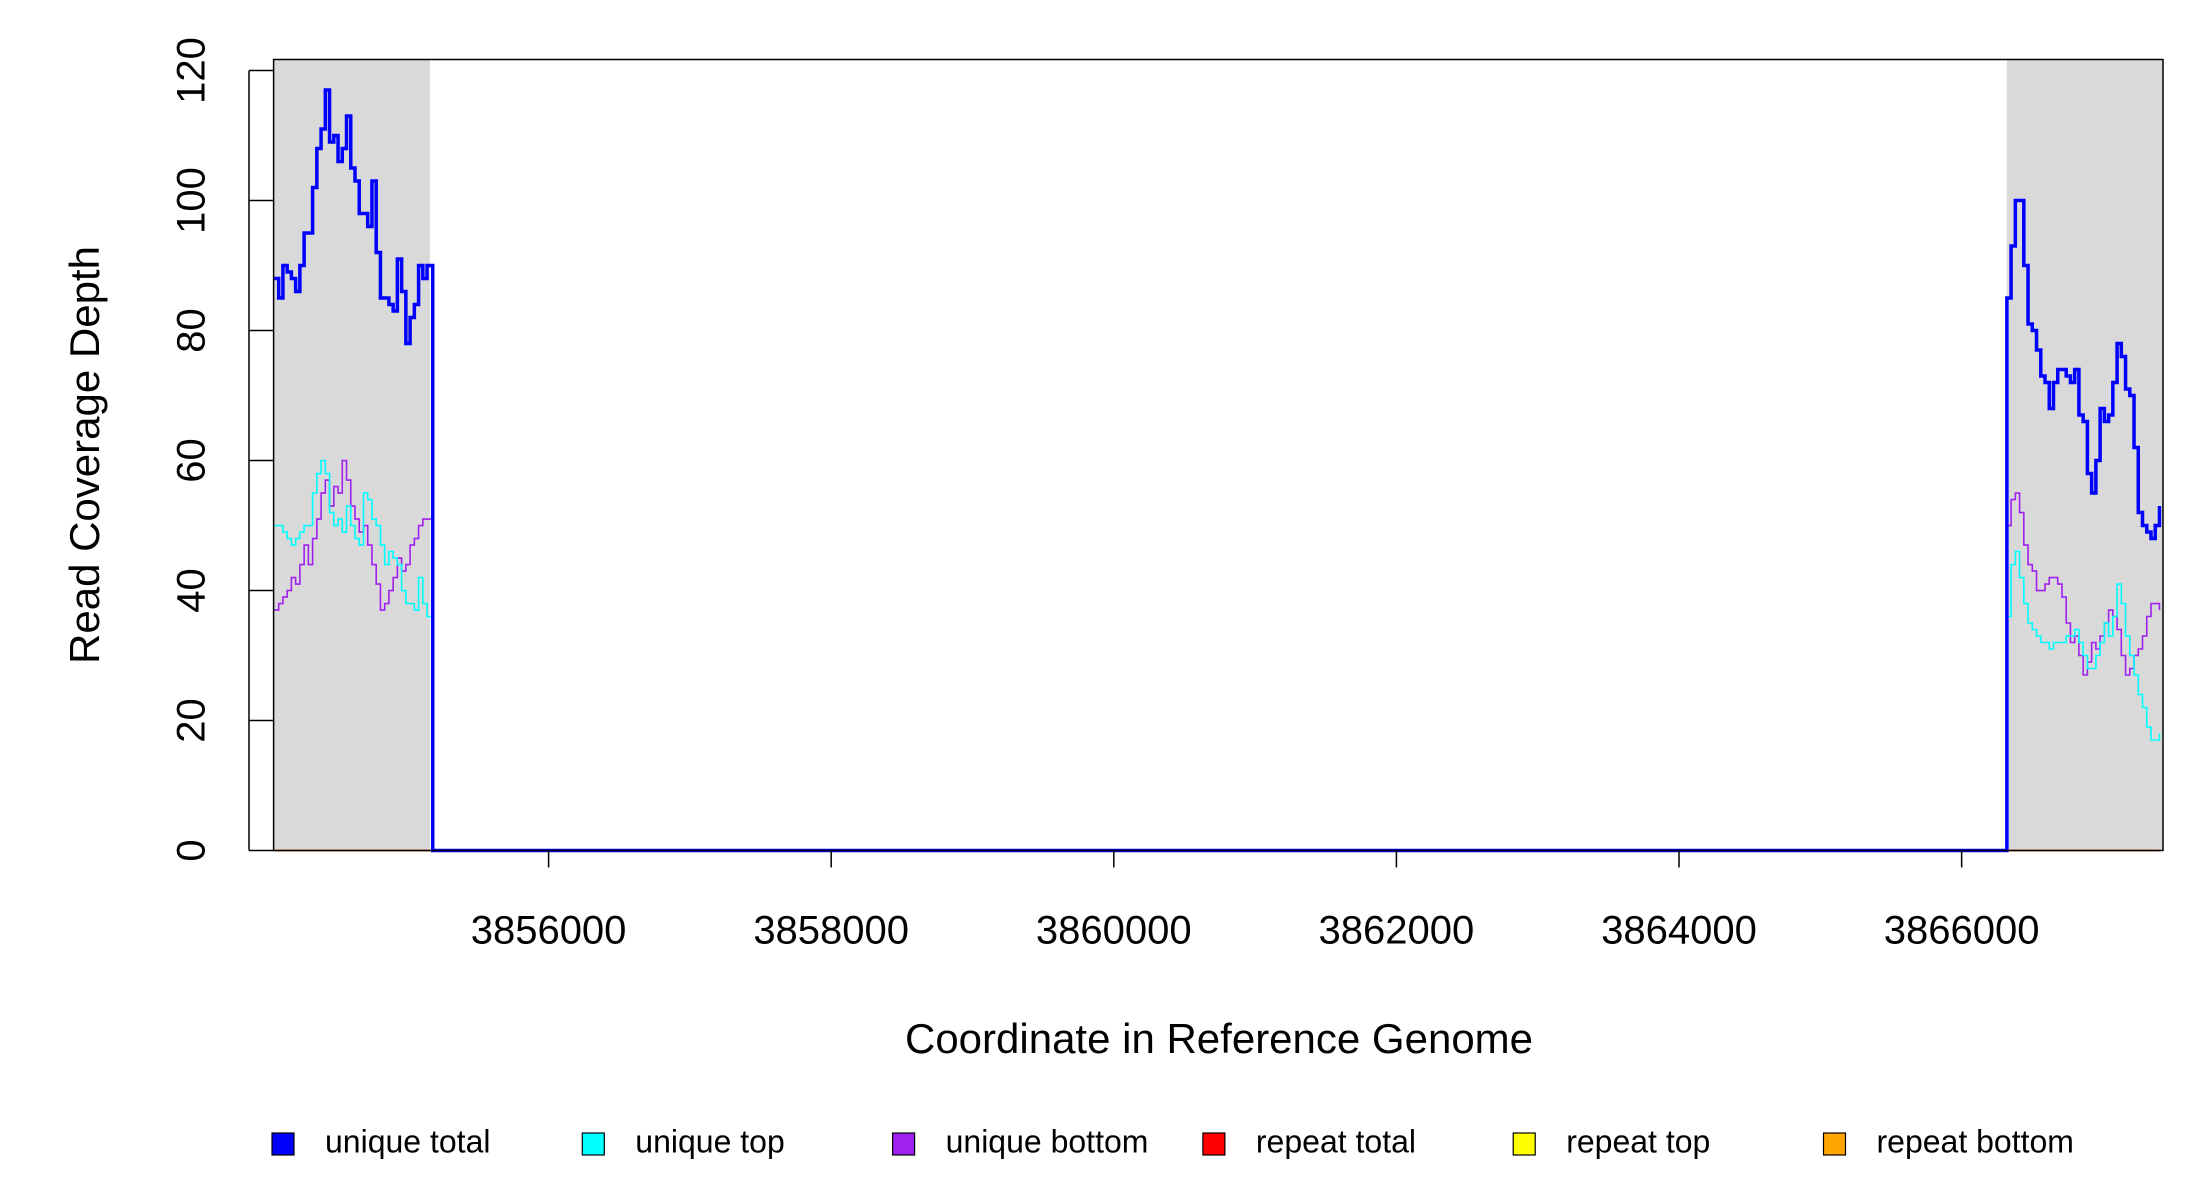  I want to click on legend-label: repeat top, so click(1638, 1141).